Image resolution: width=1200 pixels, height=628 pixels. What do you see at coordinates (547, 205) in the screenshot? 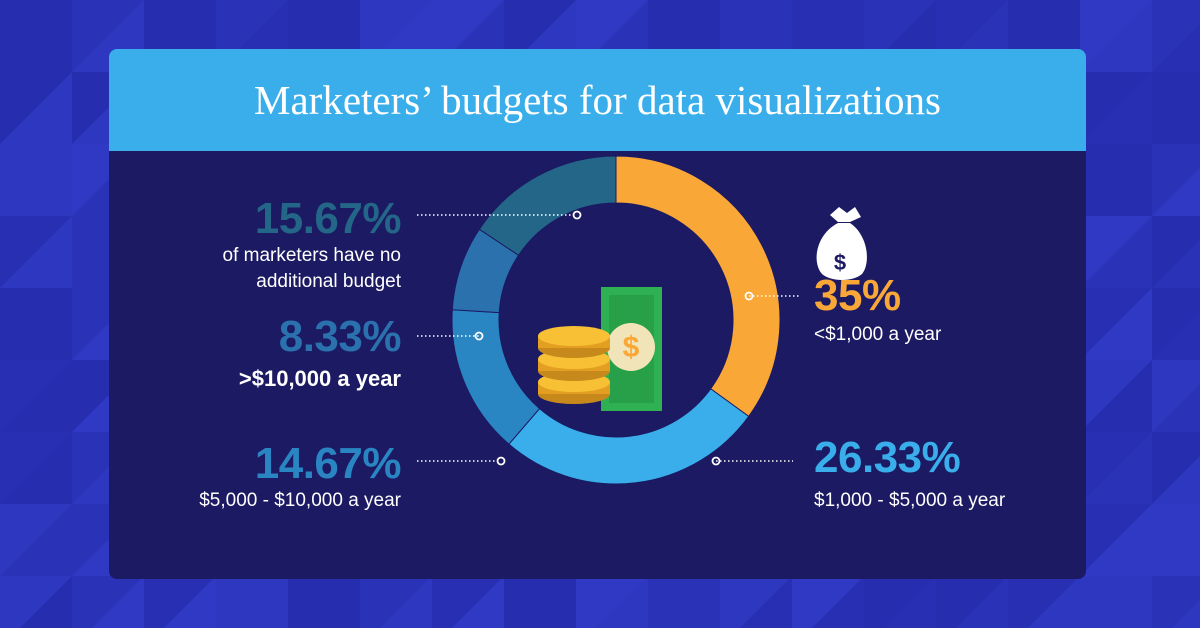
I see `donut-slice-no-budget` at bounding box center [547, 205].